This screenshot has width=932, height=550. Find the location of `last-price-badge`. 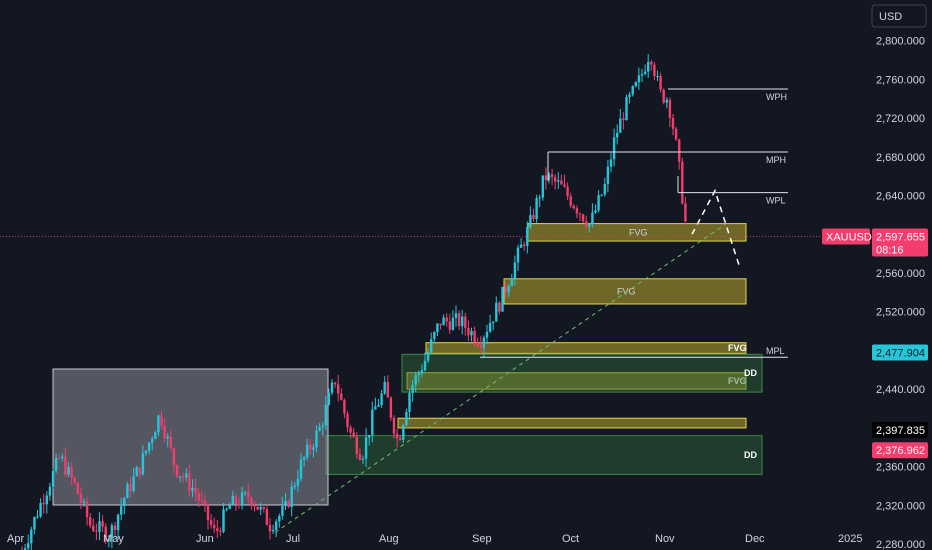

last-price-badge is located at coordinates (900, 242).